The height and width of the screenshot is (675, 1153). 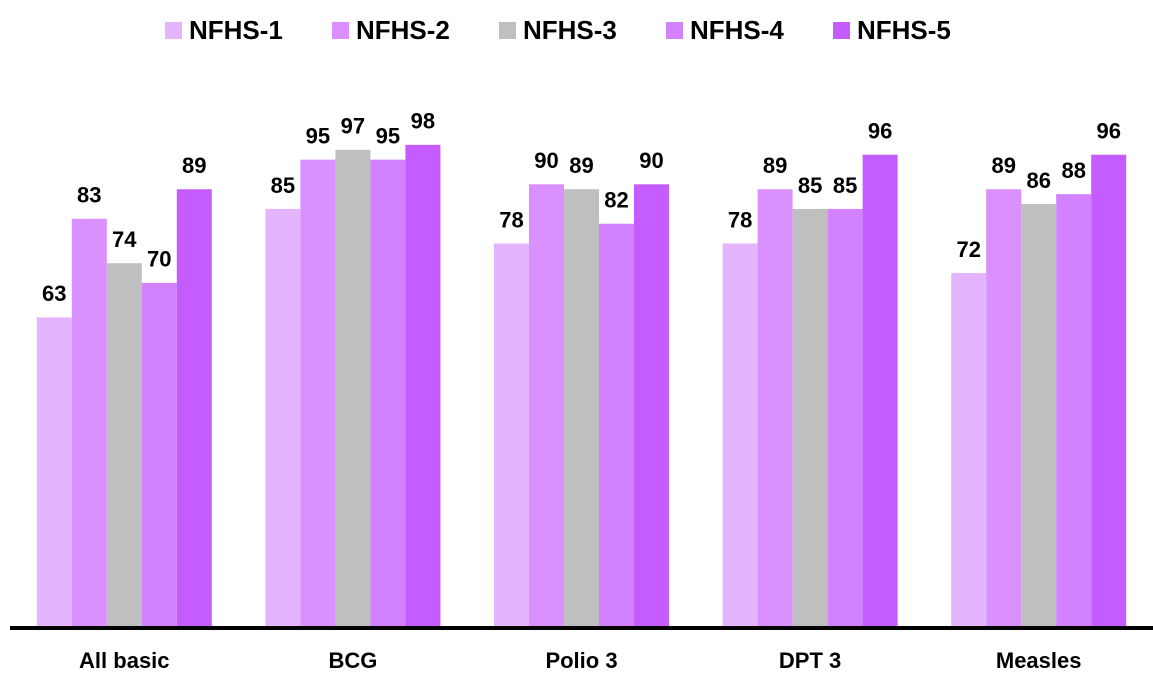 I want to click on data-label: 98, so click(x=423, y=121).